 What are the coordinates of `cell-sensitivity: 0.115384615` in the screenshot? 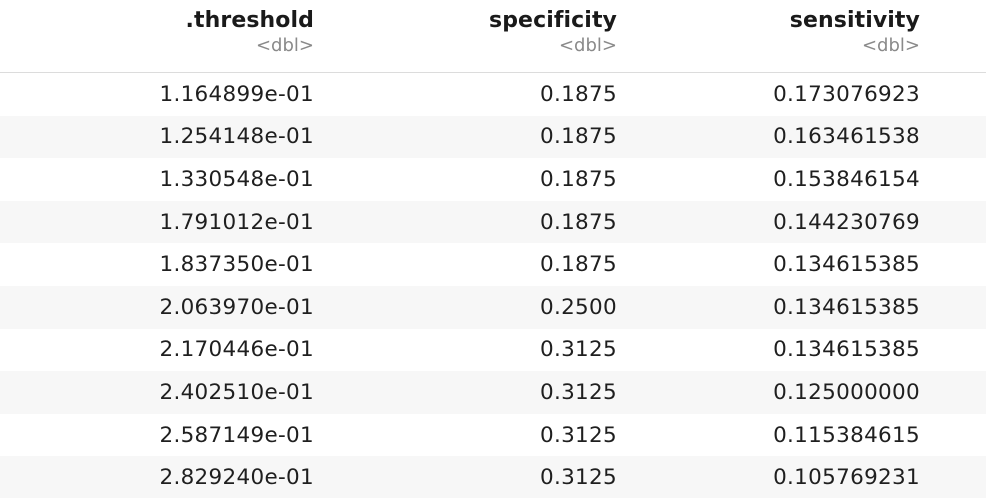 It's located at (846, 435).